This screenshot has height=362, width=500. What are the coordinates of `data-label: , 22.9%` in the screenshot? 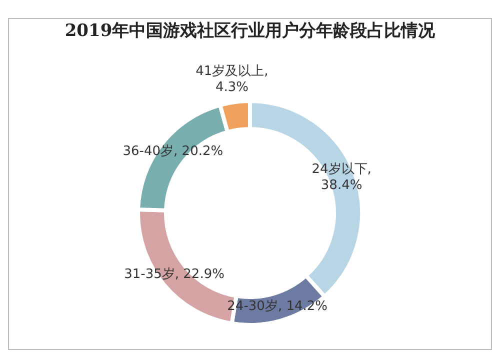 It's located at (199, 274).